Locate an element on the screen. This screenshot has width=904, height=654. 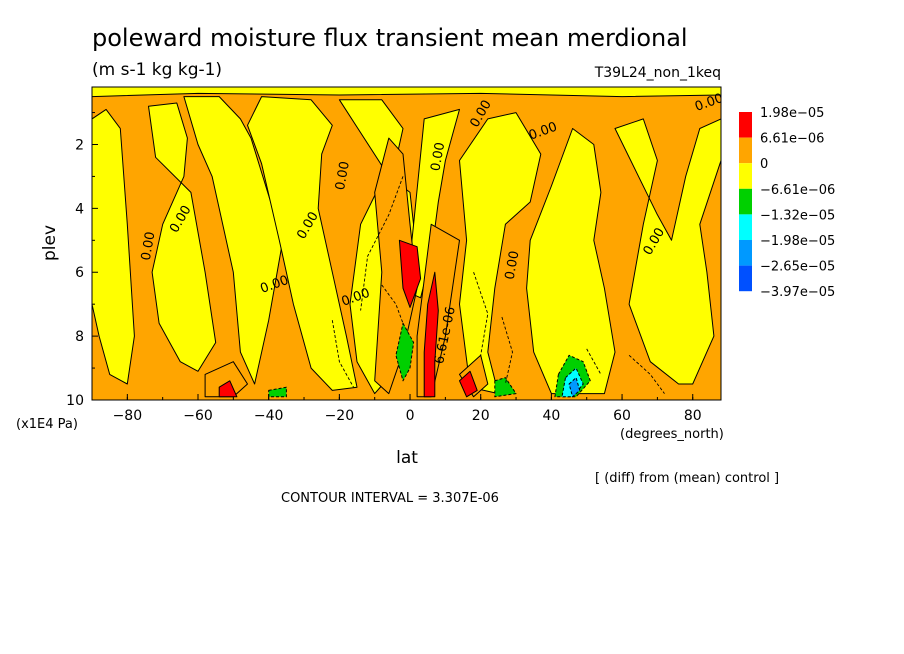
x-tick-label: 60 is located at coordinates (622, 416).